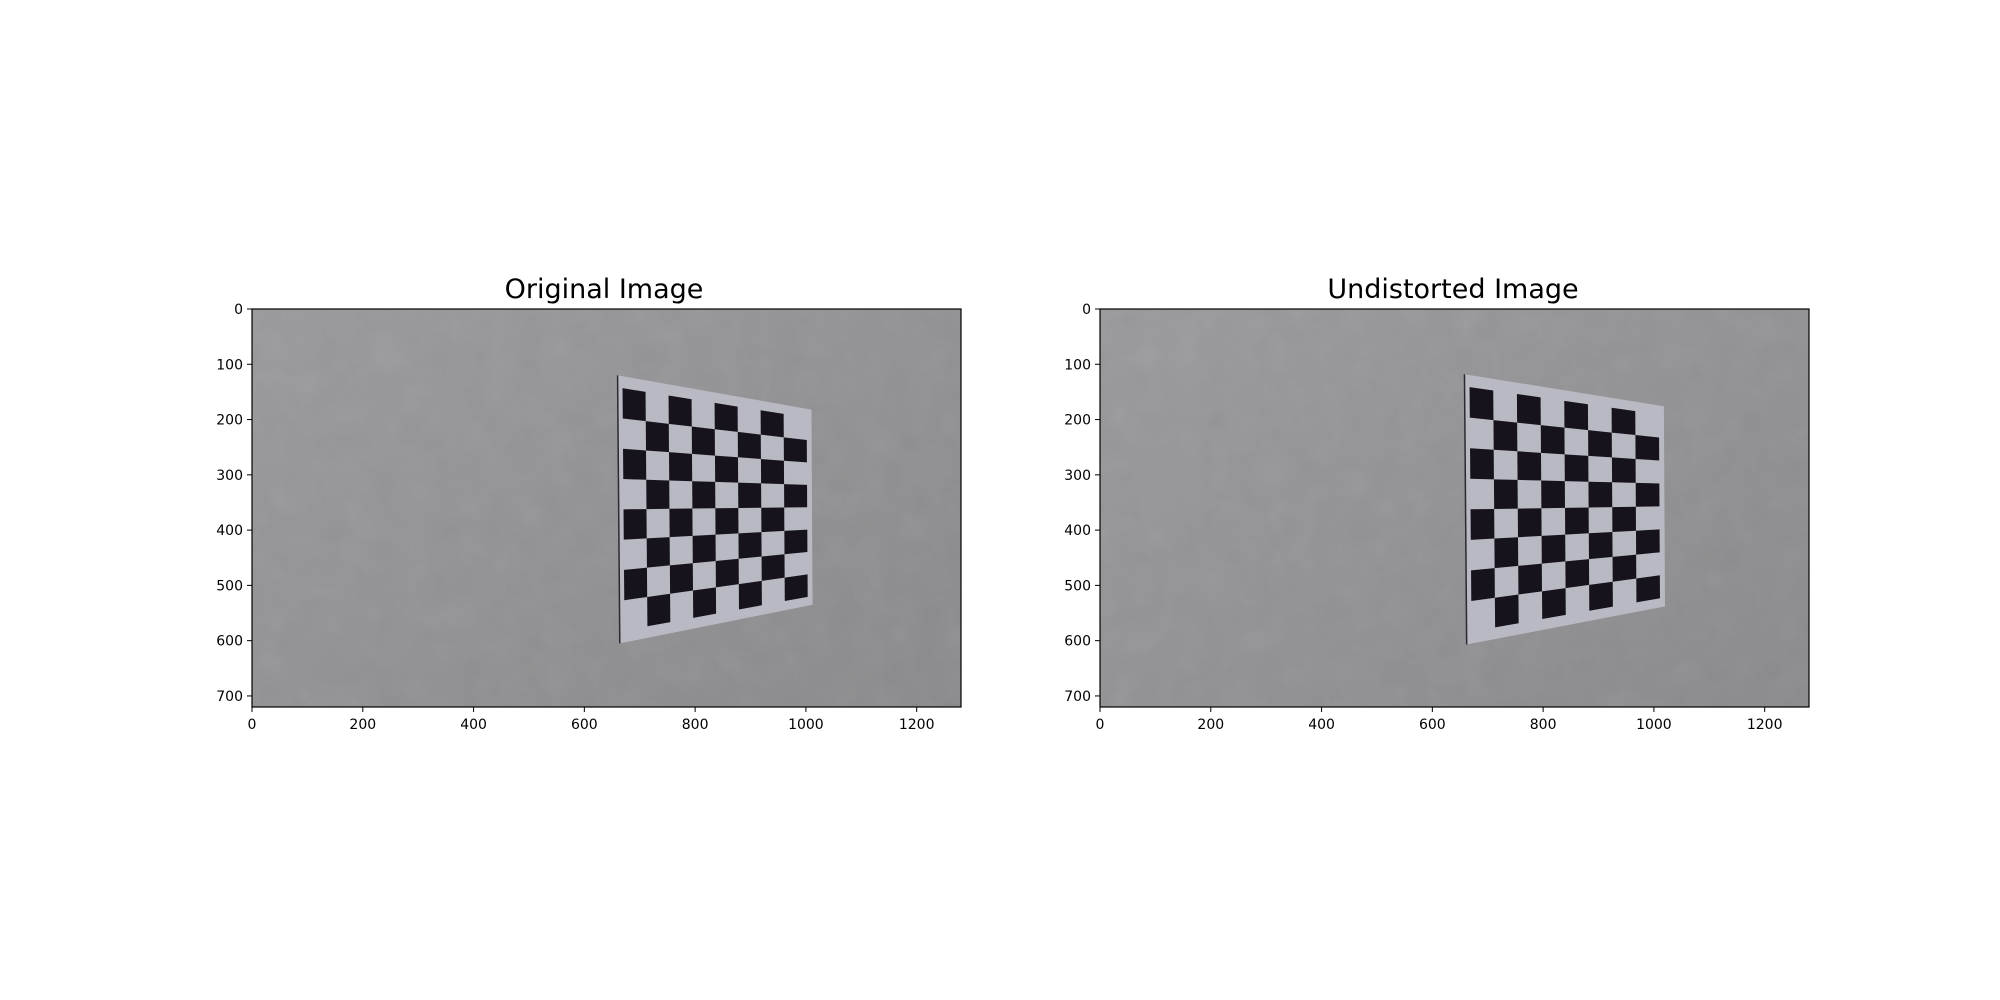 The width and height of the screenshot is (2000, 1000). Describe the element at coordinates (229, 421) in the screenshot. I see `y-tick-label: 200` at that location.